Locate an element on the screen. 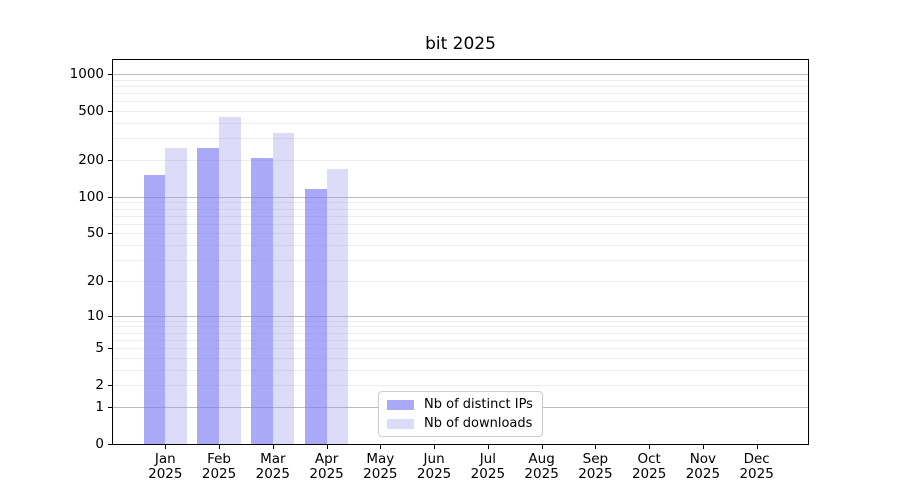  y-tick-label: 0 is located at coordinates (99, 444).